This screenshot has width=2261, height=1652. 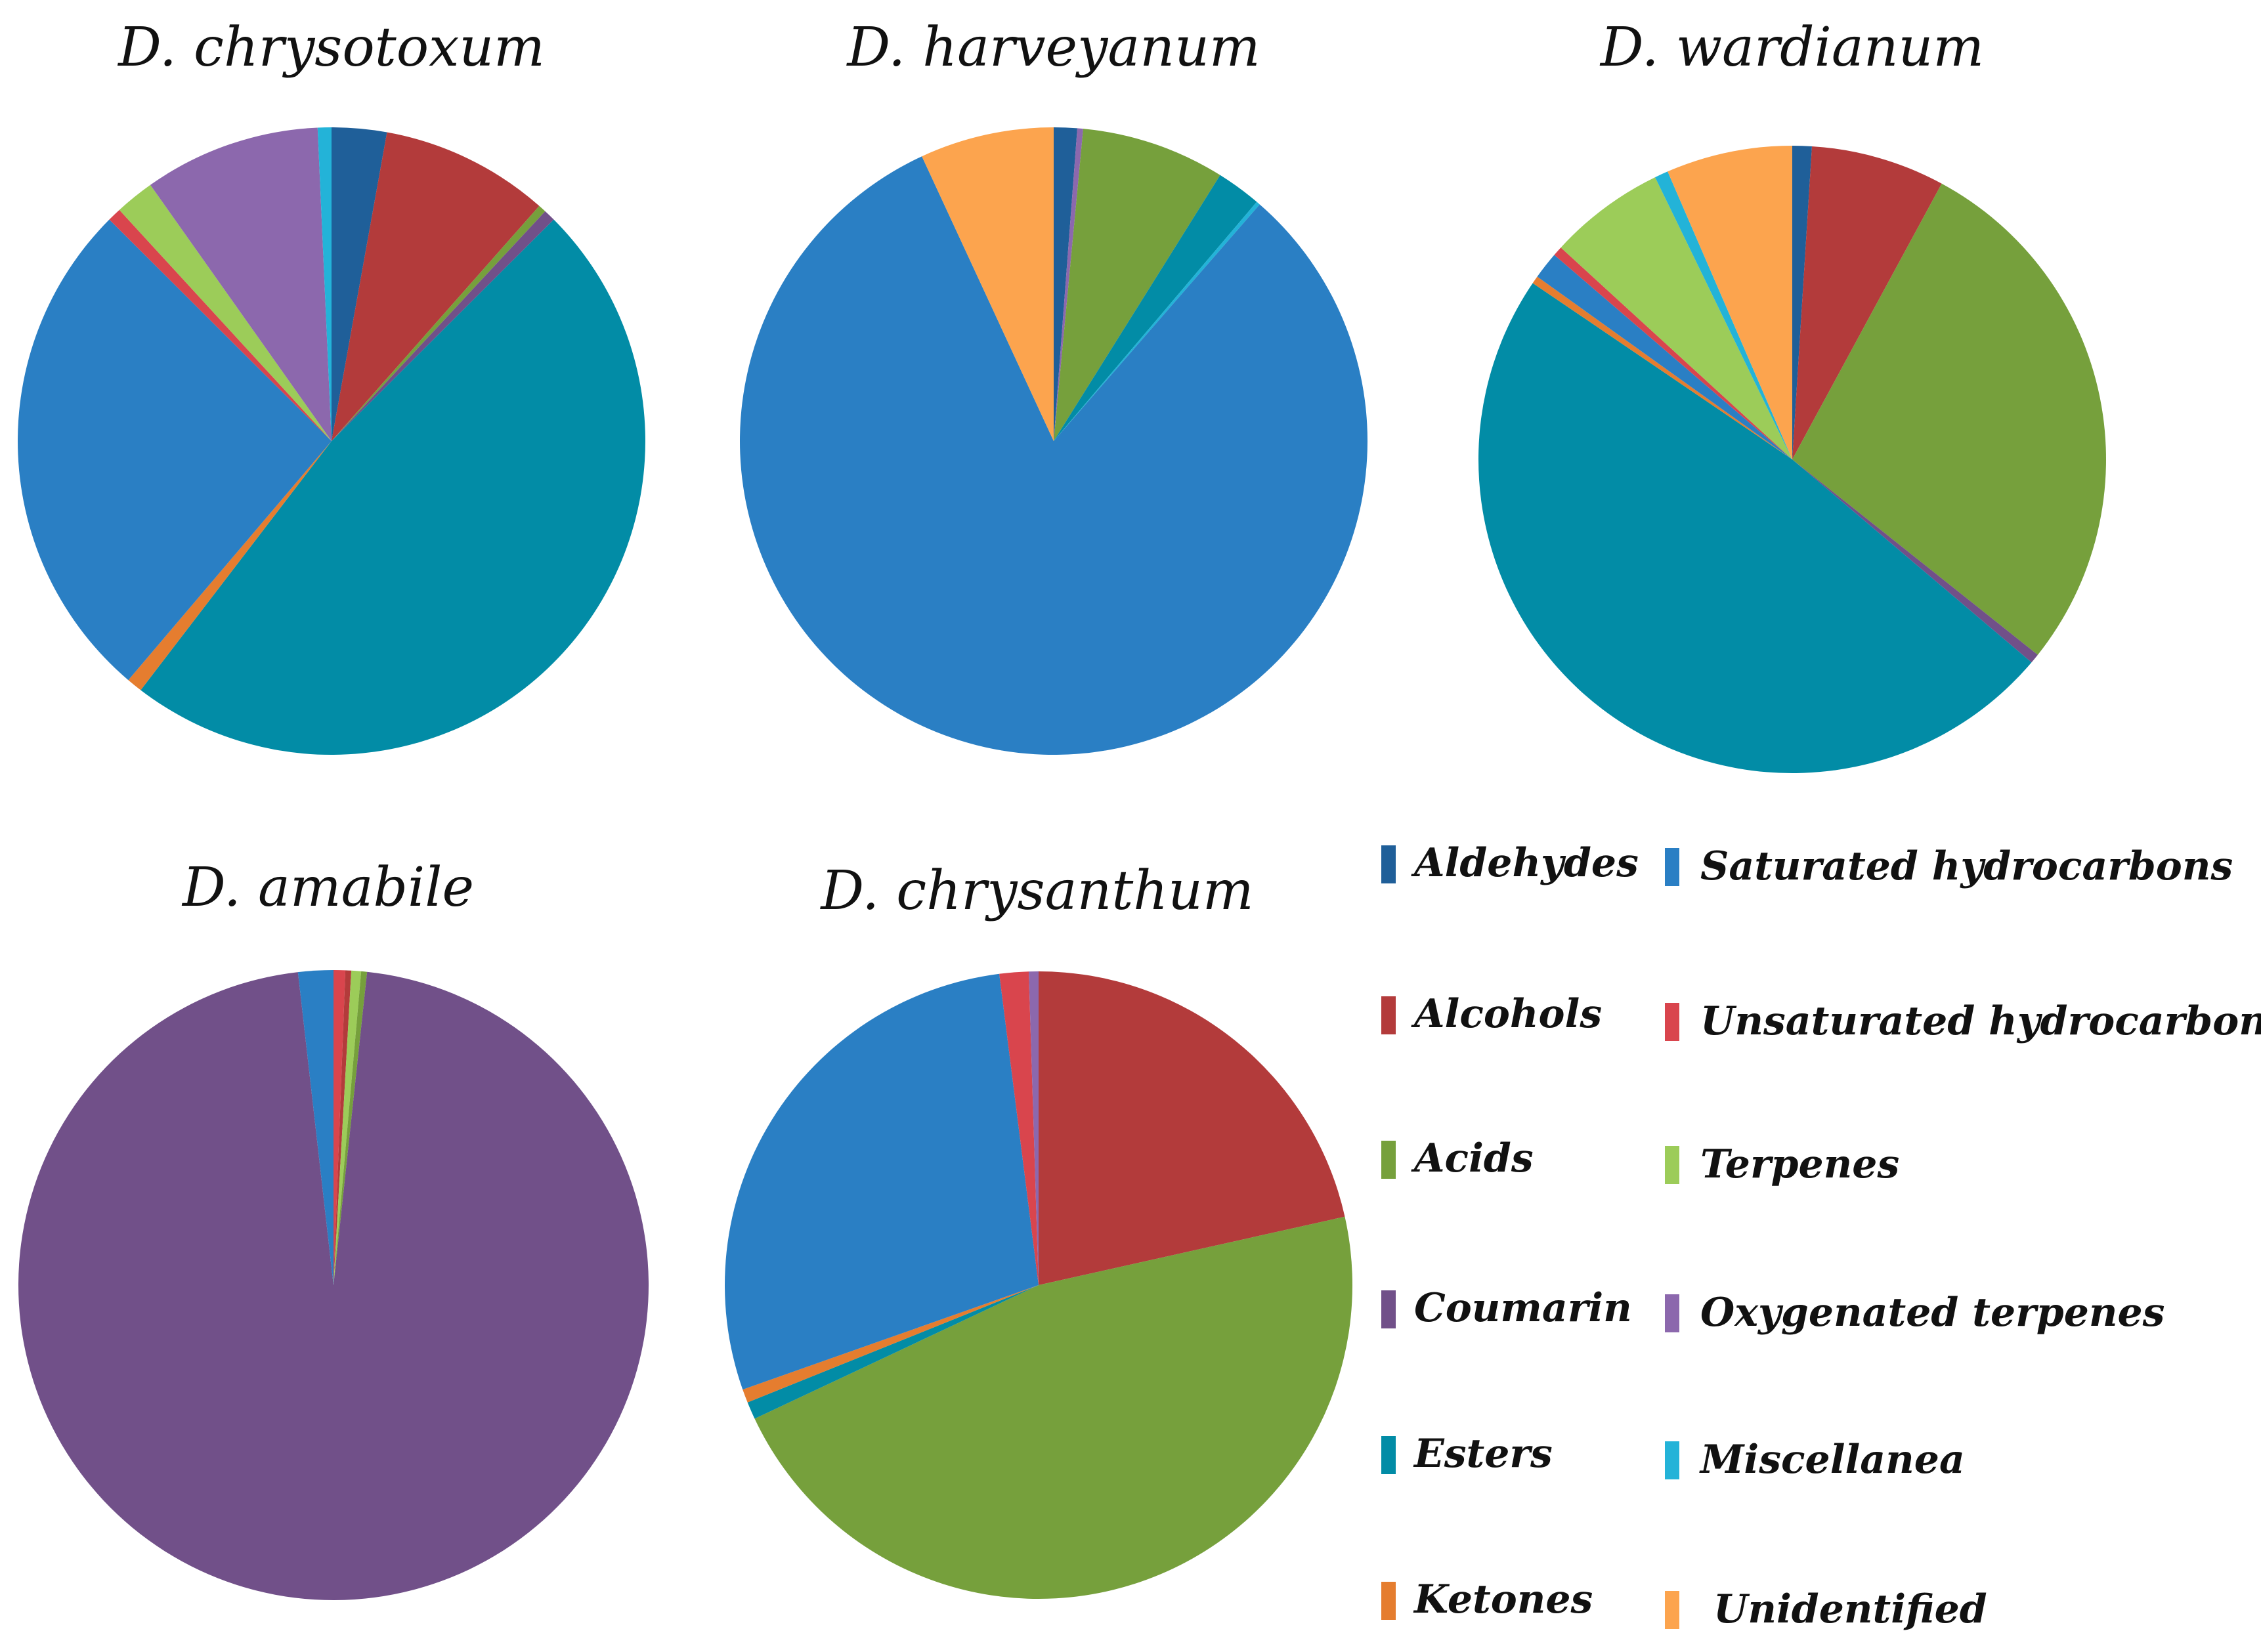 What do you see at coordinates (1472, 1158) in the screenshot?
I see `legend-label-acids: Acids` at bounding box center [1472, 1158].